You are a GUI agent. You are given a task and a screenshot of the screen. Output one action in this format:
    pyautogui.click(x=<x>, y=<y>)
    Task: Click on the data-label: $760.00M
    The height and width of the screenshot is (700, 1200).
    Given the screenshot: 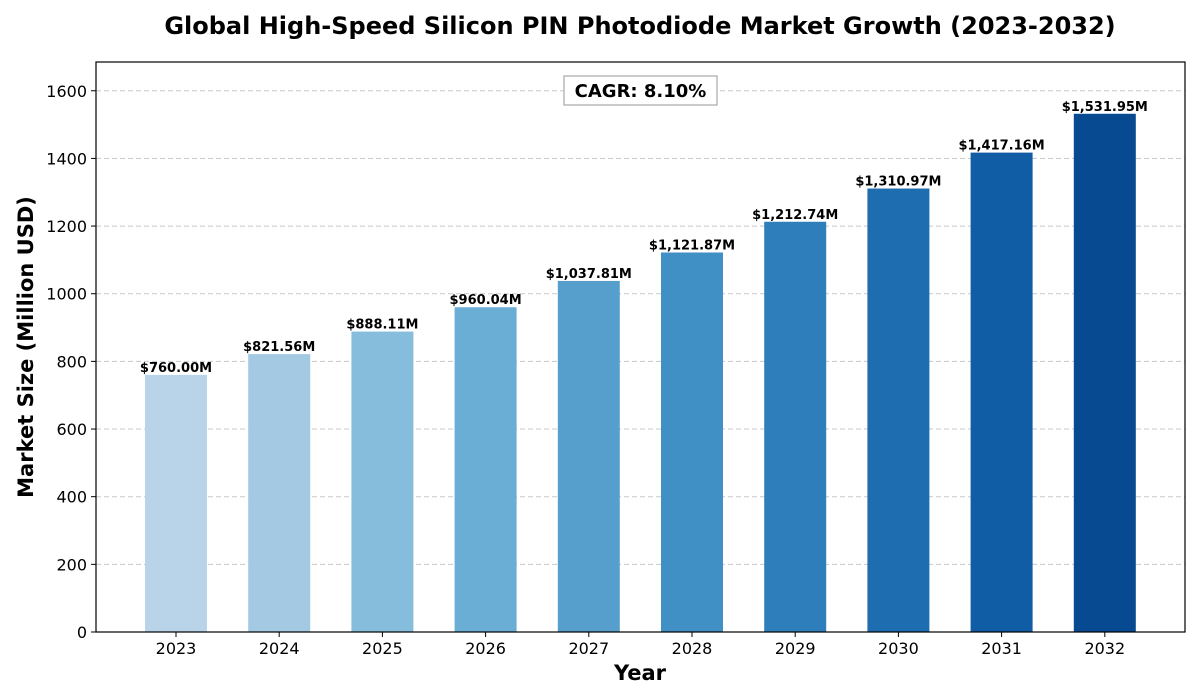 What is the action you would take?
    pyautogui.click(x=176, y=368)
    